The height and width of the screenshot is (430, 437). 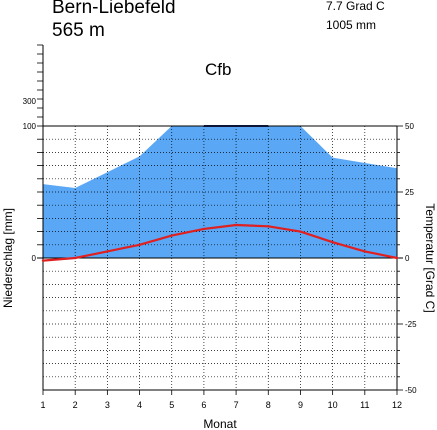 What do you see at coordinates (268, 405) in the screenshot?
I see `x-tick-label: 8` at bounding box center [268, 405].